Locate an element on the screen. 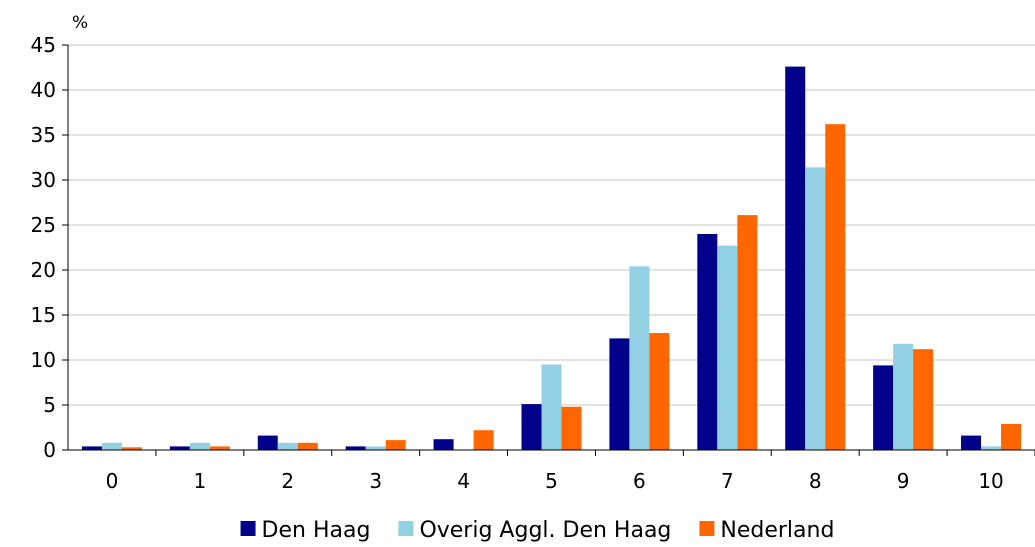 Image resolution: width=1035 pixels, height=547 pixels. legend-label: Nederland is located at coordinates (777, 530).